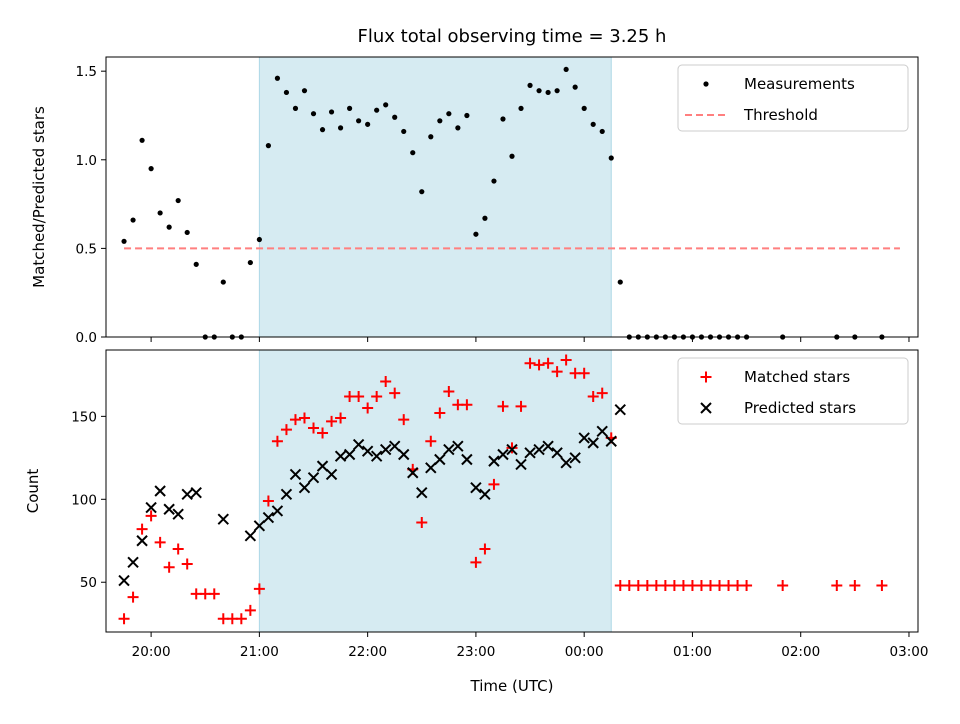  I want to click on chart-title: Flux total observing time = 3.25 h, so click(512, 36).